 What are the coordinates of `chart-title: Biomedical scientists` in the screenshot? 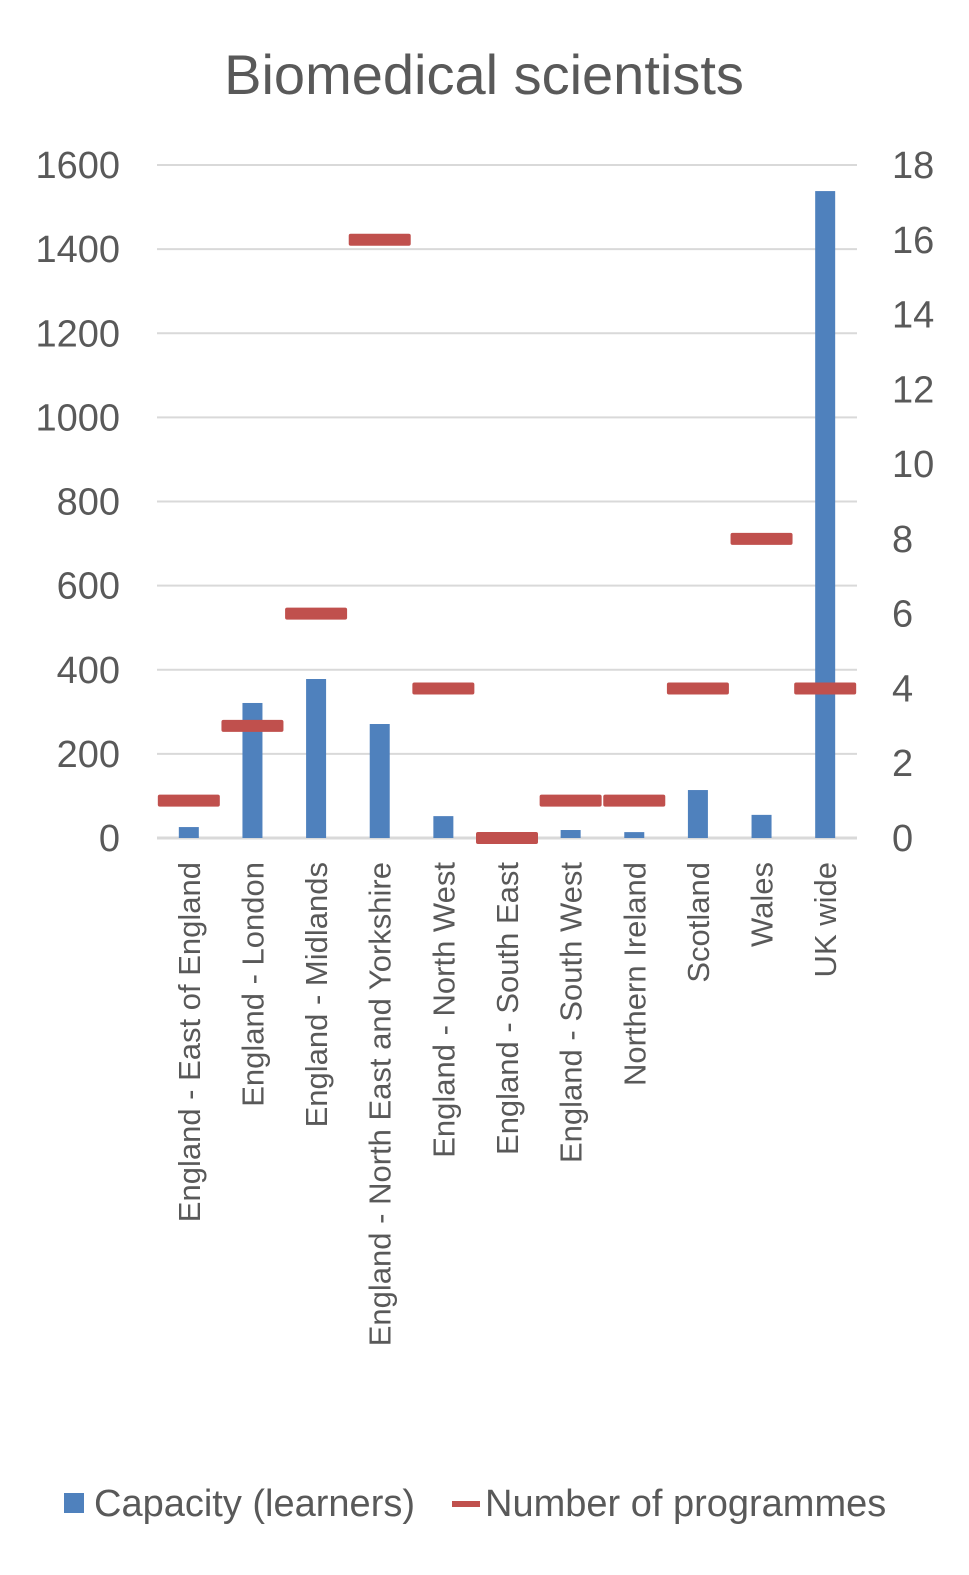 It's located at (484, 74).